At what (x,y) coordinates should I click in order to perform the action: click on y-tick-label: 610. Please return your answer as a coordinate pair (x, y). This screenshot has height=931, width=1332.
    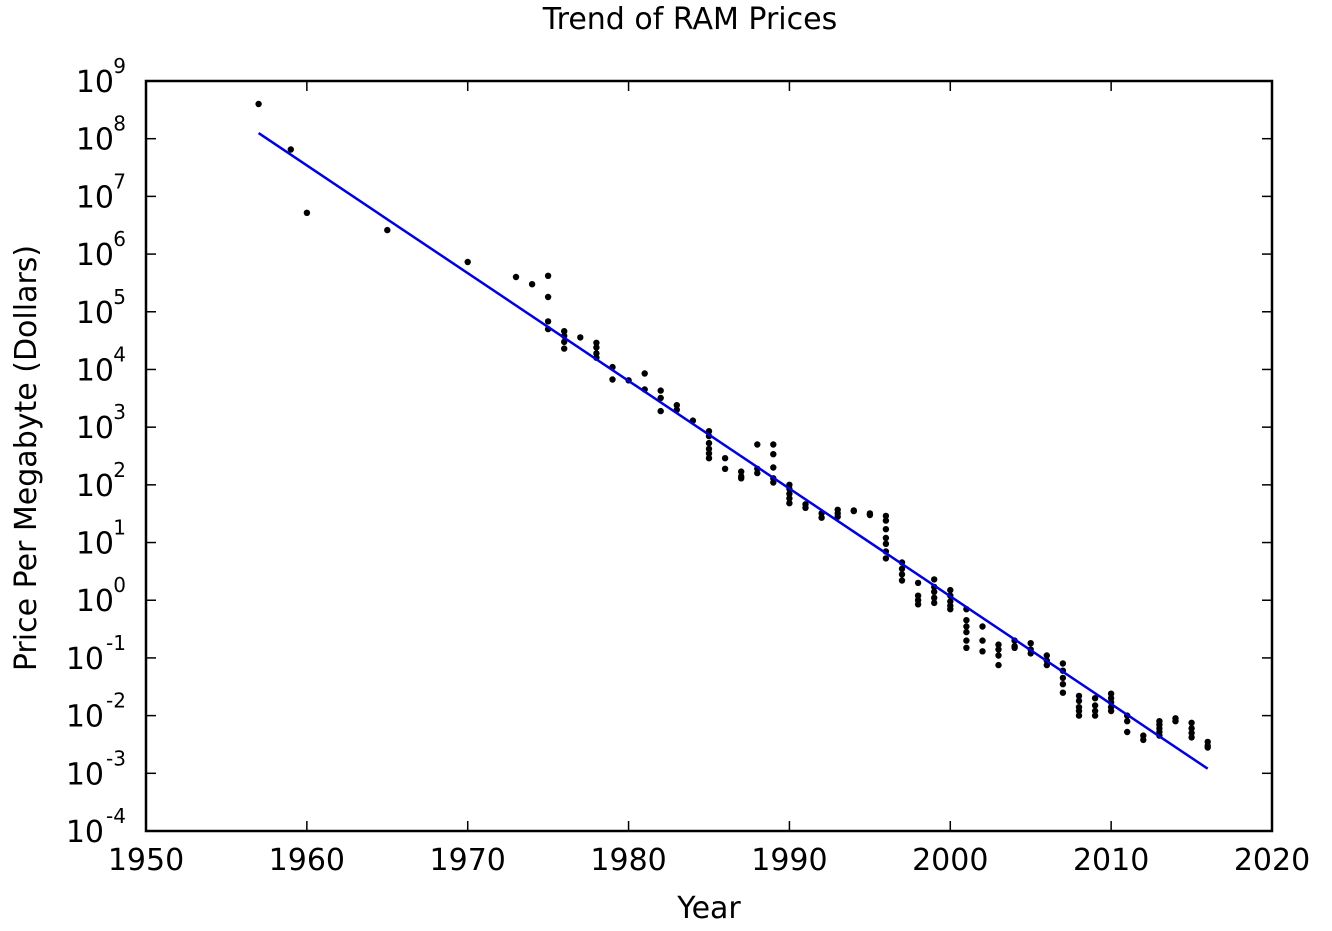
    Looking at the image, I should click on (101, 250).